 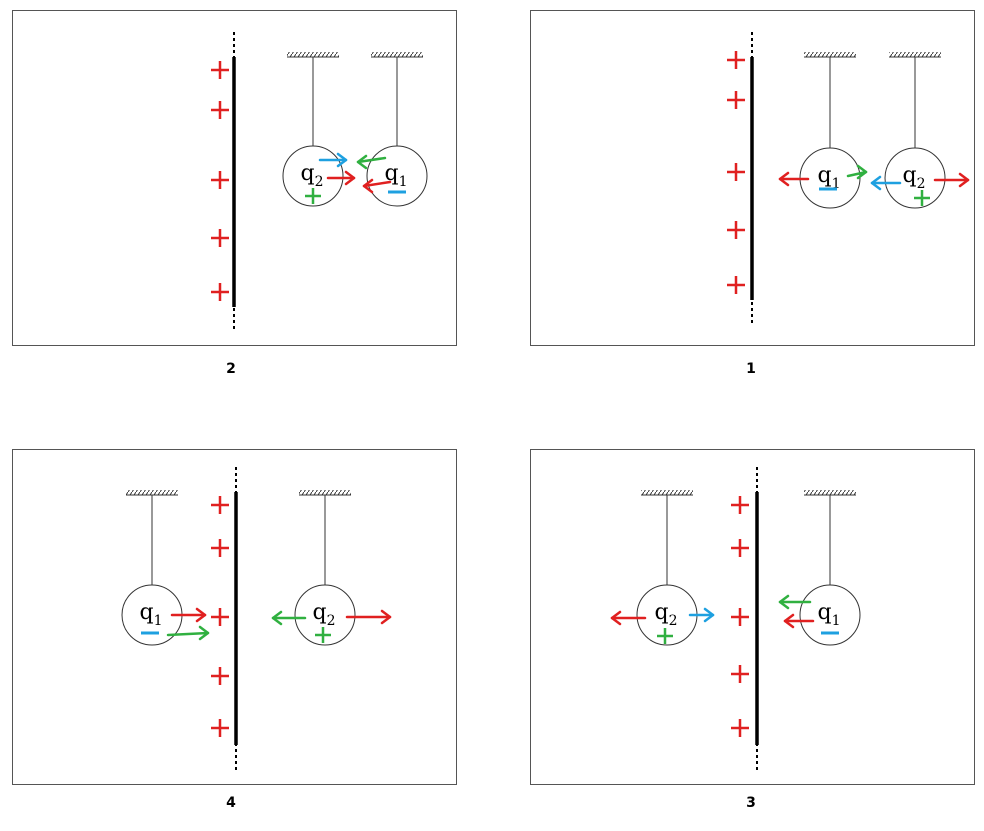 I want to click on panel-label: 4, so click(x=231, y=803).